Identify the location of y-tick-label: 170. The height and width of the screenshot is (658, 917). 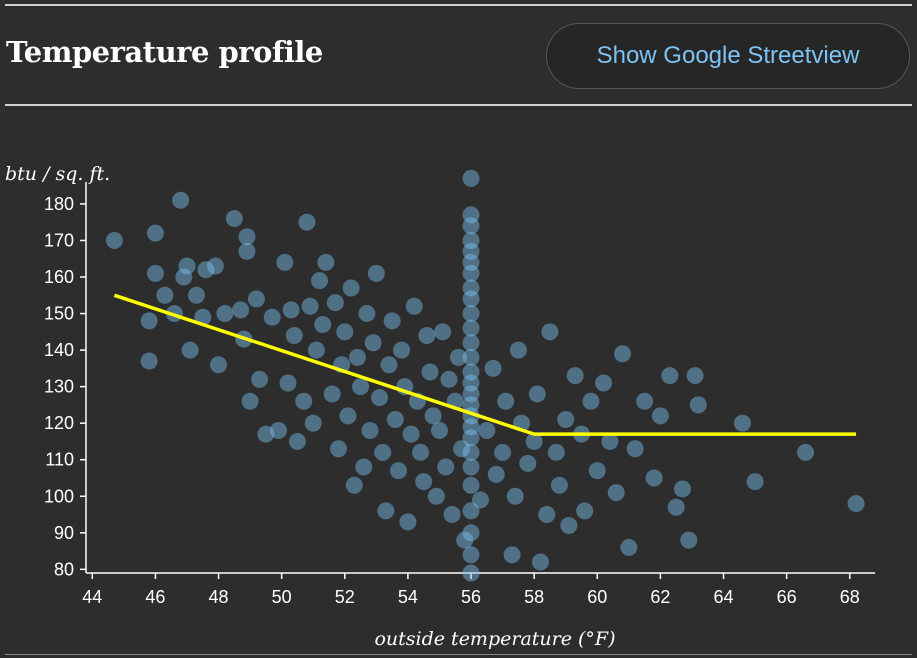
(59, 240).